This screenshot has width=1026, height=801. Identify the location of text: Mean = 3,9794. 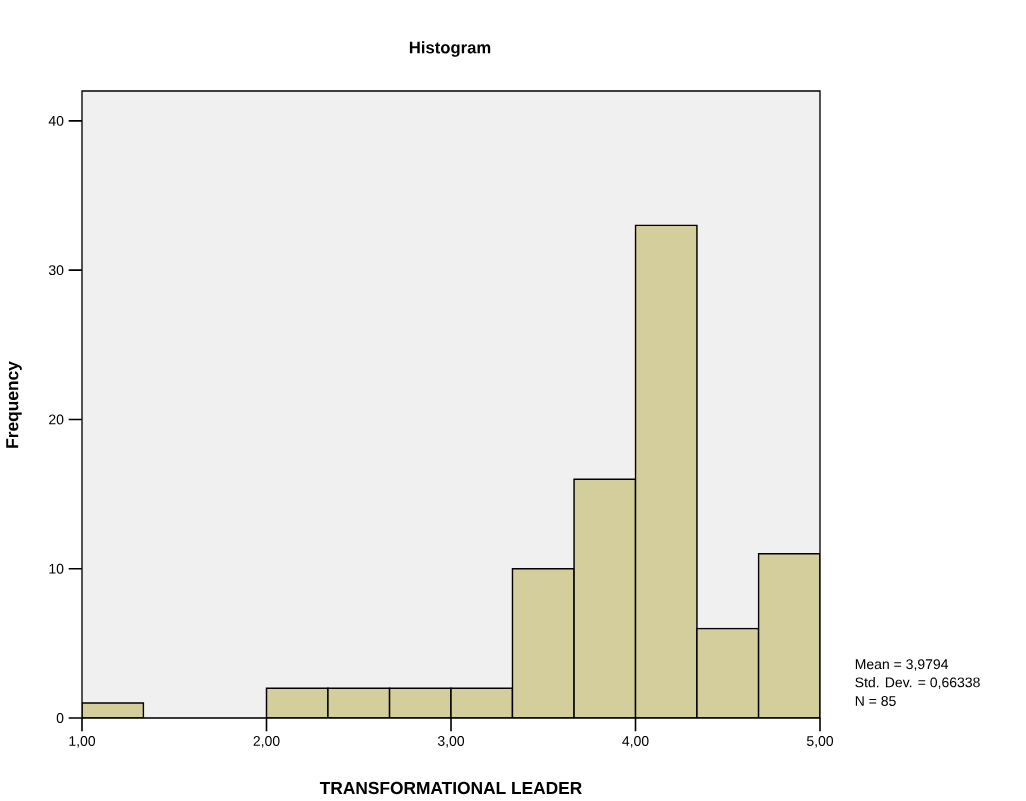
(902, 665).